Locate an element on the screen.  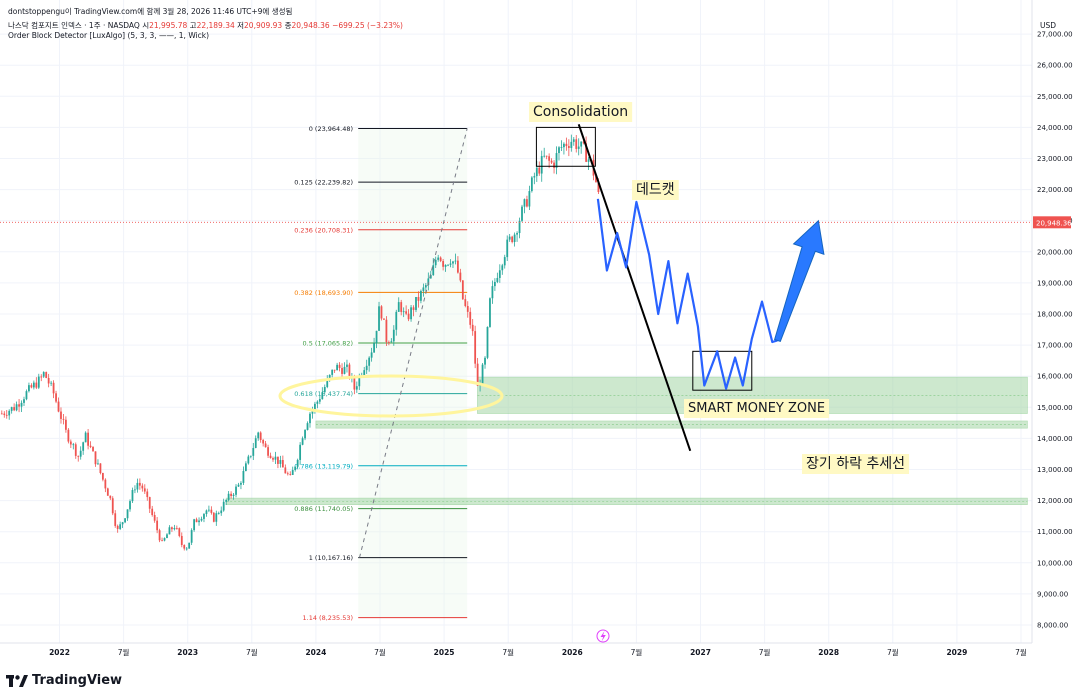
dead-cat-label: 데드캣 is located at coordinates (655, 190).